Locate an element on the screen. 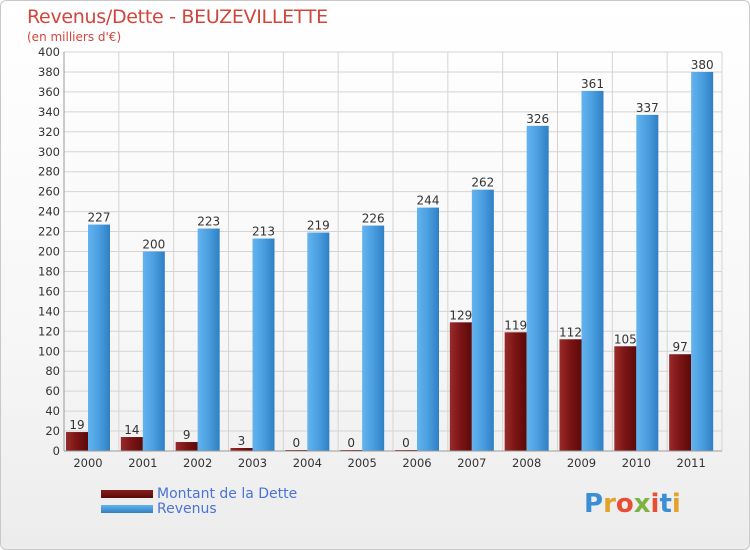 Image resolution: width=750 pixels, height=550 pixels. y-tick-label: 180 is located at coordinates (49, 271).